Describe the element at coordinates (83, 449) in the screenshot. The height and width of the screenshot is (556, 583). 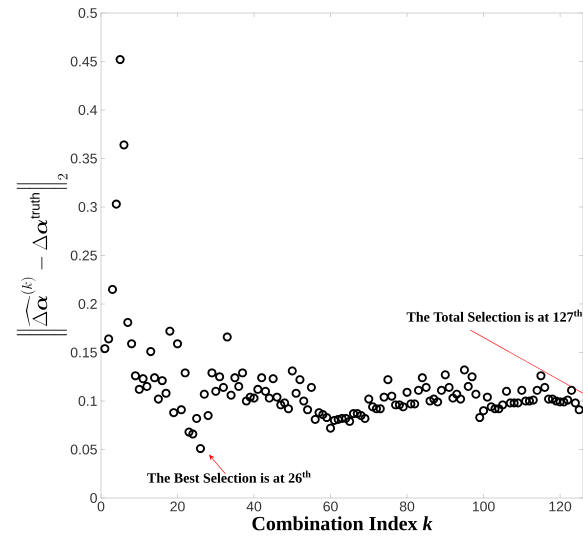
I see `y-tick-label: 0.05` at that location.